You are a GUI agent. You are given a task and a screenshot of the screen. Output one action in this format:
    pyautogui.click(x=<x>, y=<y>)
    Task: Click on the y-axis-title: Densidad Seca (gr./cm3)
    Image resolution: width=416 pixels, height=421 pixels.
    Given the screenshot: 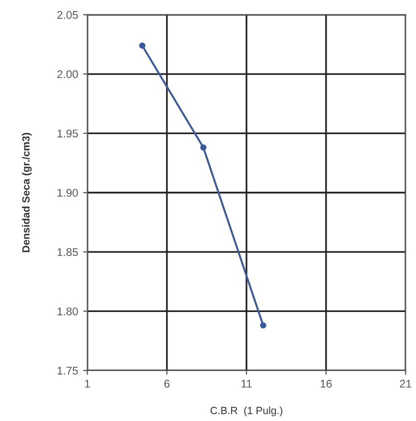 What is the action you would take?
    pyautogui.click(x=27, y=192)
    